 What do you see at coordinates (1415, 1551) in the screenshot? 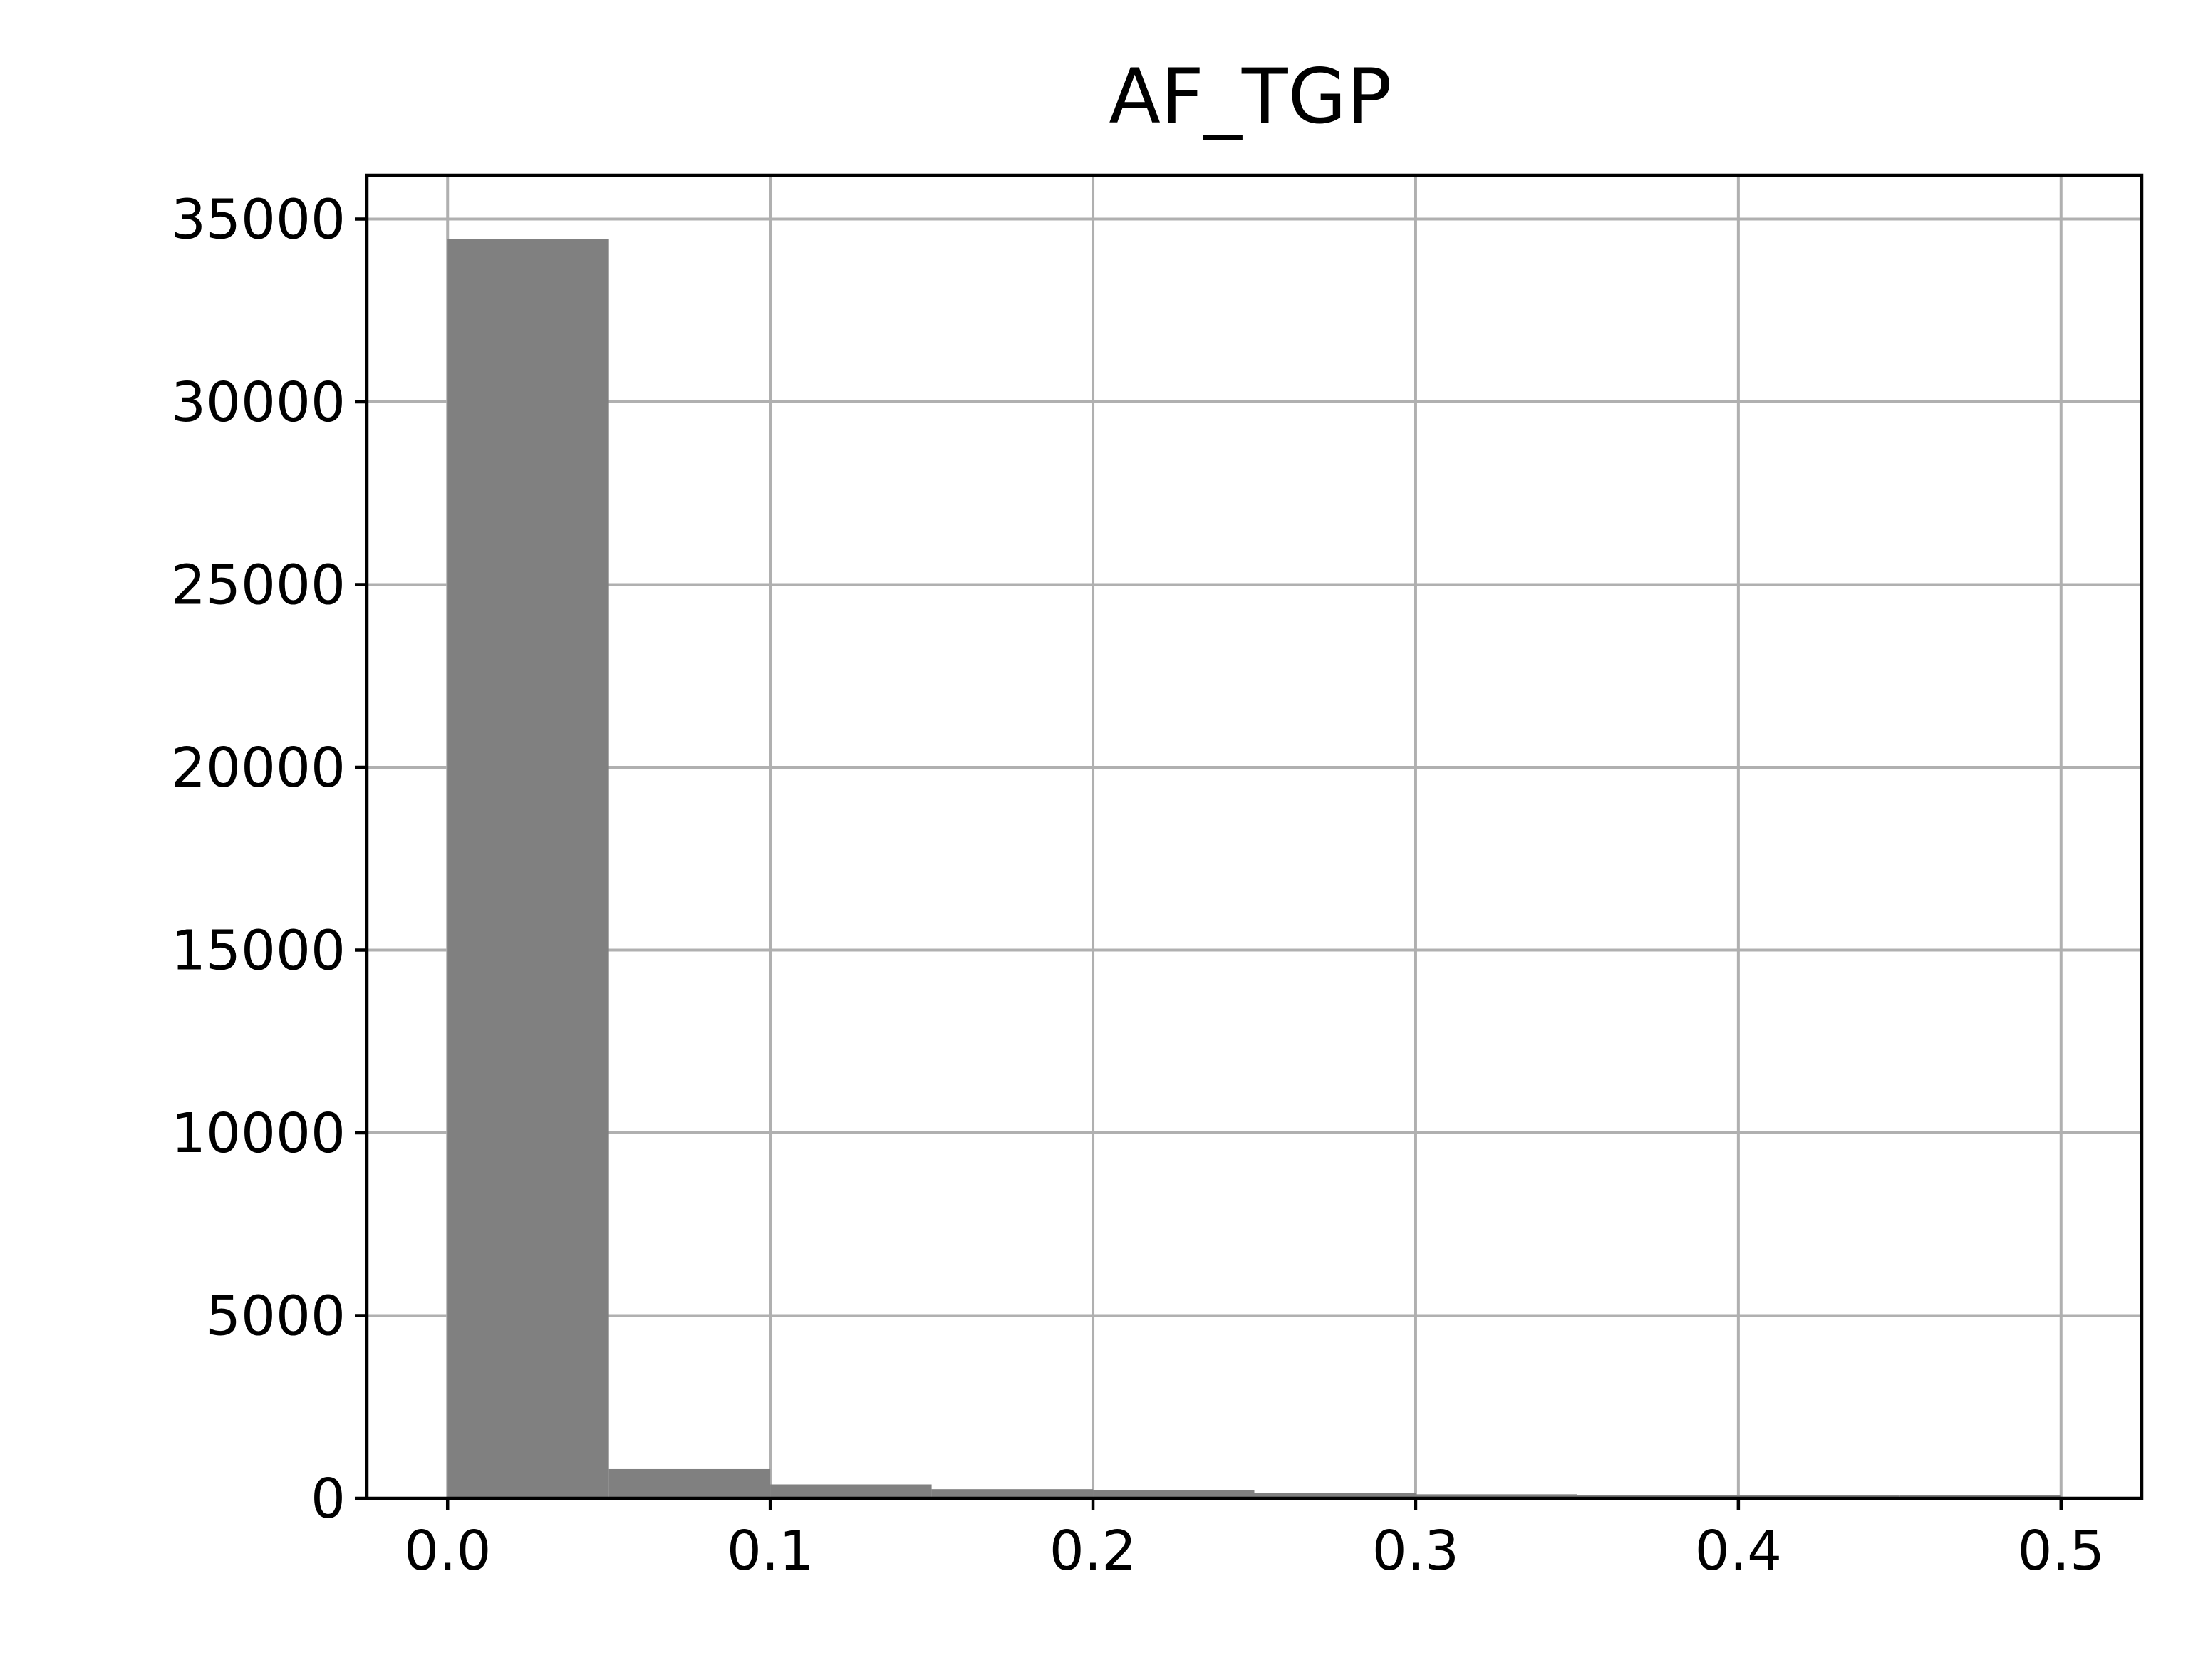
I see `x-tick-label-3: 0.3` at bounding box center [1415, 1551].